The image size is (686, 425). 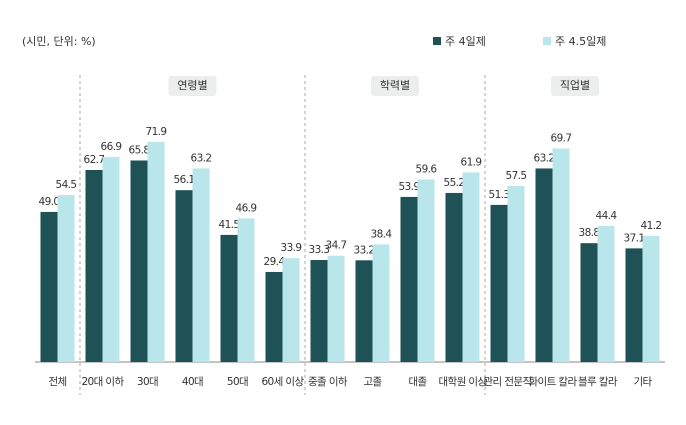 What do you see at coordinates (607, 216) in the screenshot?
I see `value-label: 44.4` at bounding box center [607, 216].